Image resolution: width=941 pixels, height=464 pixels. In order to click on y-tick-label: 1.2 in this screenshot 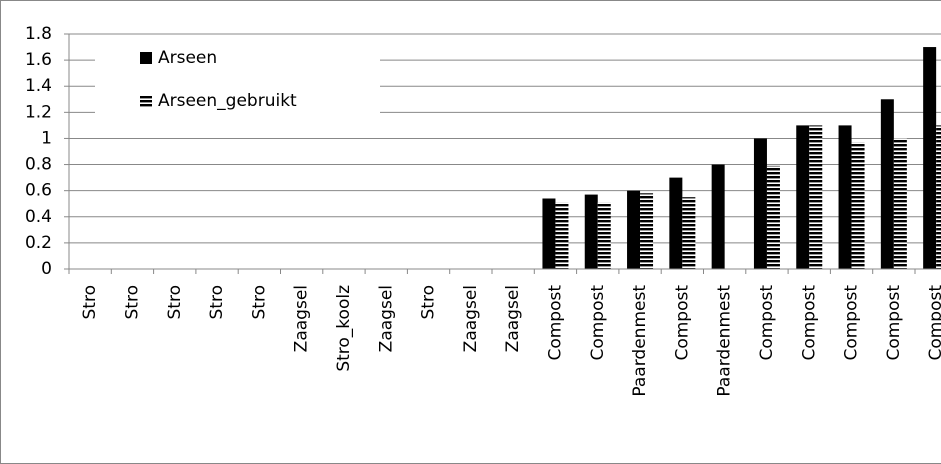, I will do `click(38, 112)`.